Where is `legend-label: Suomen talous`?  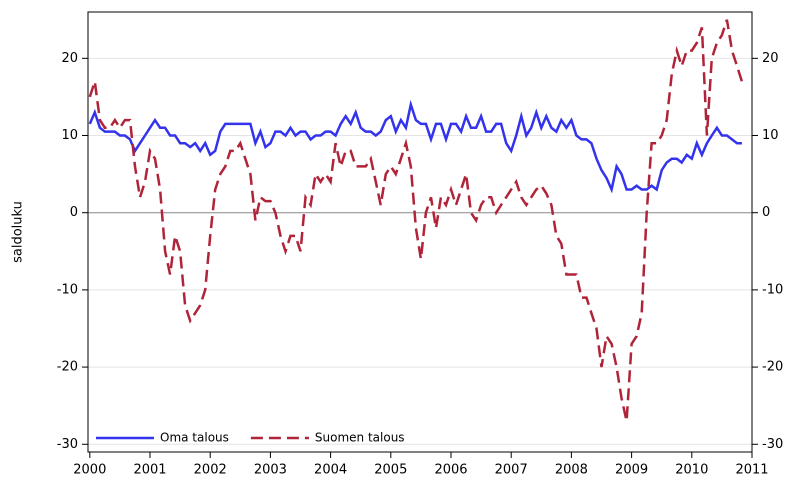 legend-label: Suomen talous is located at coordinates (360, 438).